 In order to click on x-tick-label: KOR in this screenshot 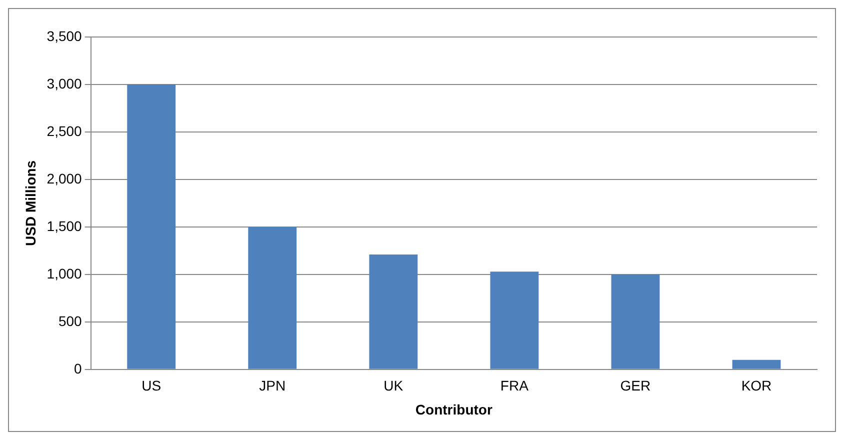, I will do `click(756, 386)`.